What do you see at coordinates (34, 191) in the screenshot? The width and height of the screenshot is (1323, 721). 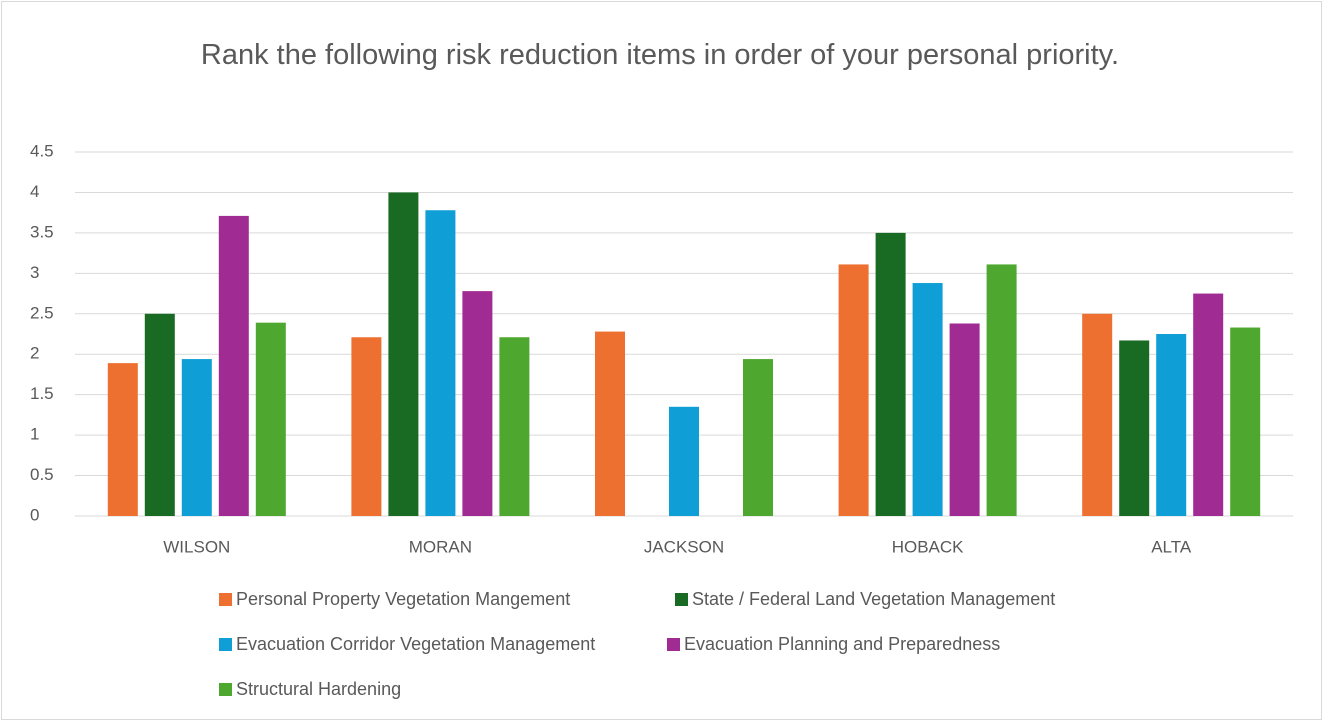 I see `y-tick-label: 4` at bounding box center [34, 191].